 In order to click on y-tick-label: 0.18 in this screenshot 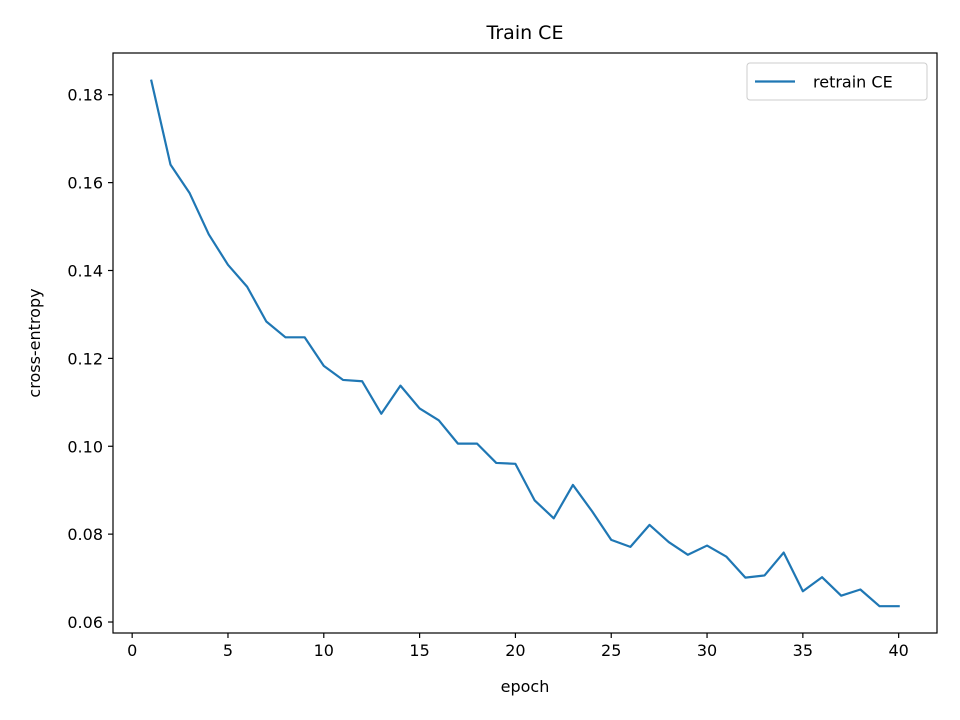, I will do `click(85, 95)`.